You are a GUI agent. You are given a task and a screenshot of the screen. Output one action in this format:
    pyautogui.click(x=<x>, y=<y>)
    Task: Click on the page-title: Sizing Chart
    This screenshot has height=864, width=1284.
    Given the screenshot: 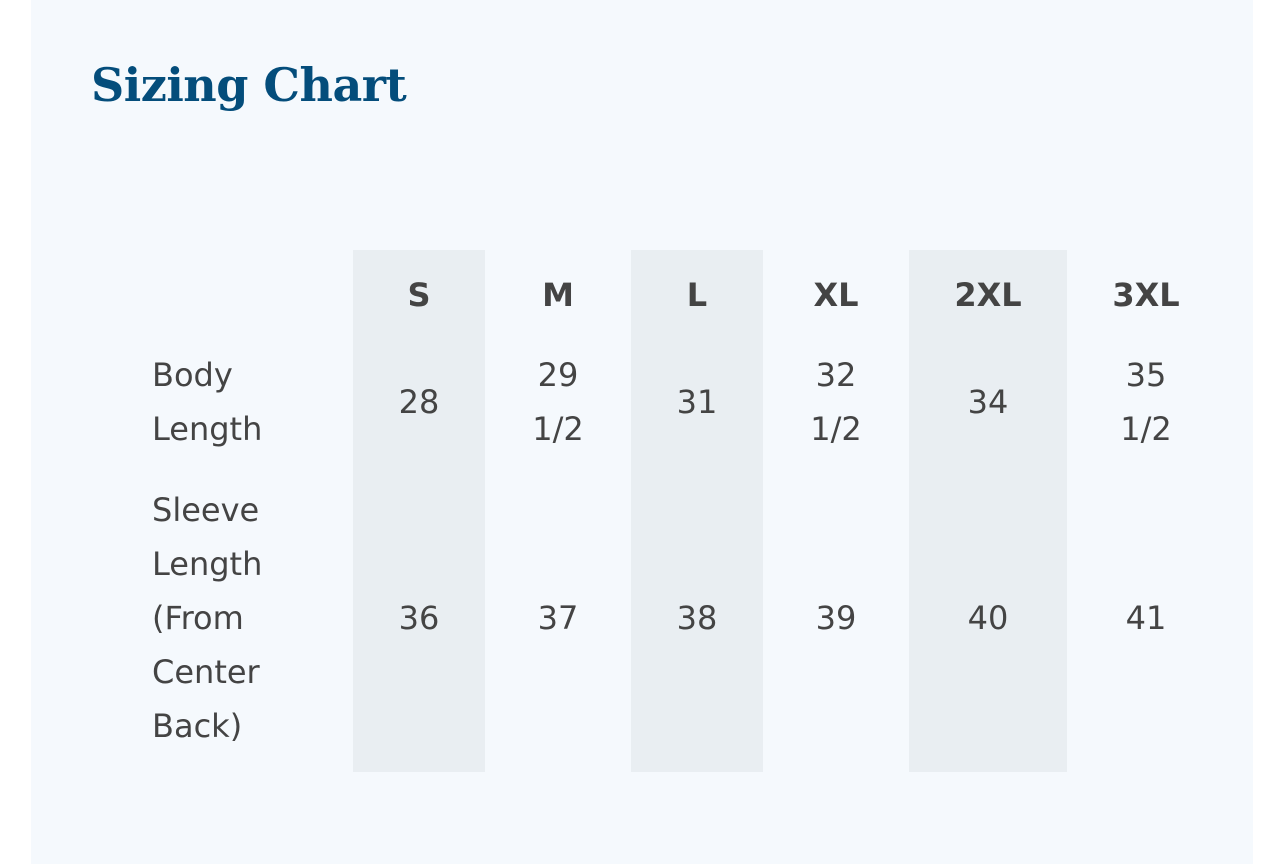 What is the action you would take?
    pyautogui.click(x=249, y=85)
    